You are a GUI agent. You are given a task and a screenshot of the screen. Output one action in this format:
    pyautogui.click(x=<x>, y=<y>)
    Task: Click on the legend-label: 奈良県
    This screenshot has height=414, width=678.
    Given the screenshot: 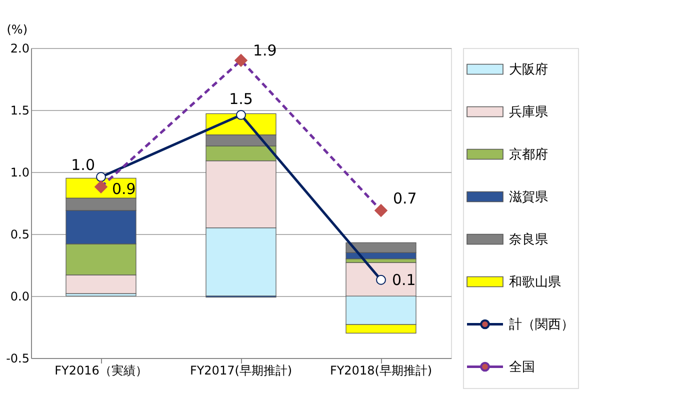 What is the action you would take?
    pyautogui.click(x=528, y=240)
    